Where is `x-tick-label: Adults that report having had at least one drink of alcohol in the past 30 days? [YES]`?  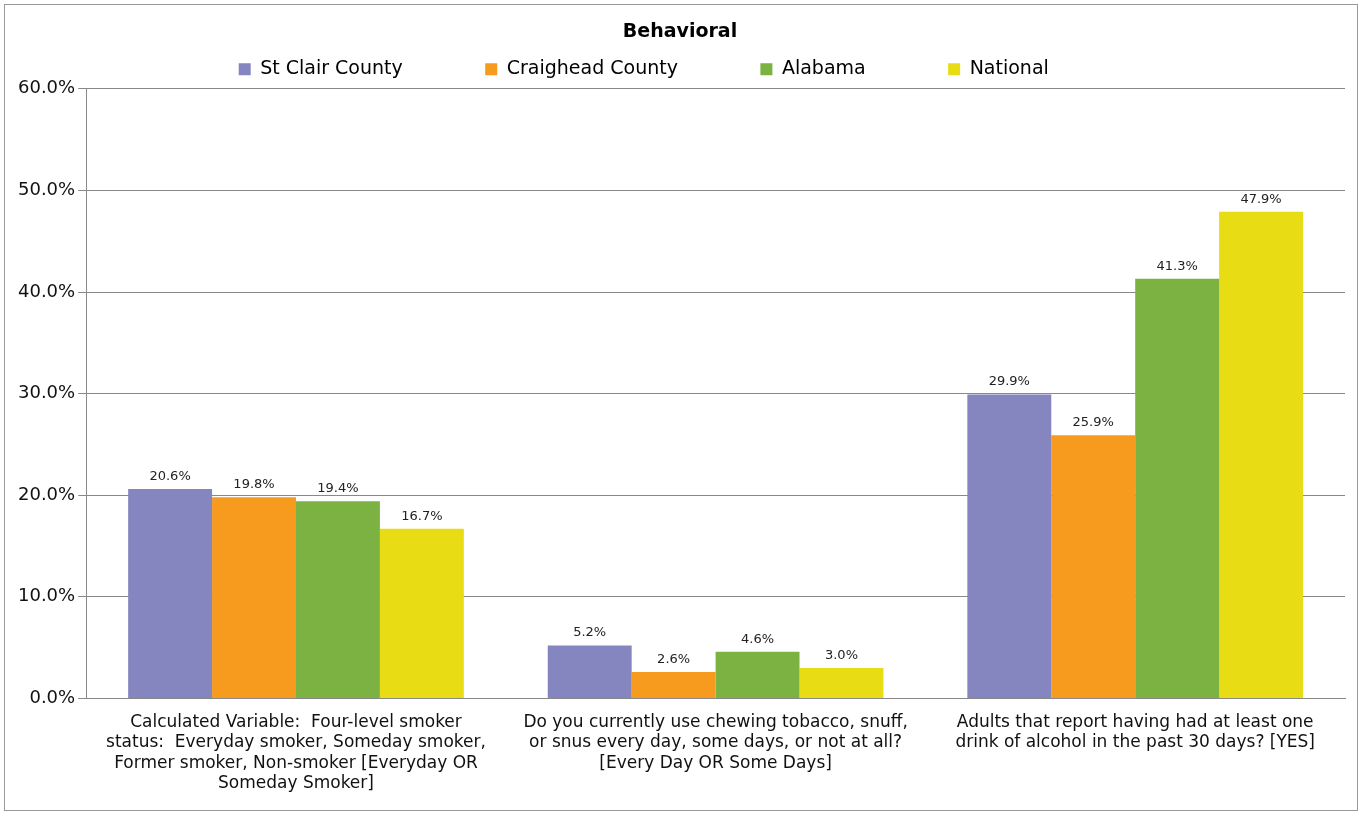
x-tick-label: Adults that report having had at least one drink of alcohol in the past 30 days? [YES] is located at coordinates (1135, 731).